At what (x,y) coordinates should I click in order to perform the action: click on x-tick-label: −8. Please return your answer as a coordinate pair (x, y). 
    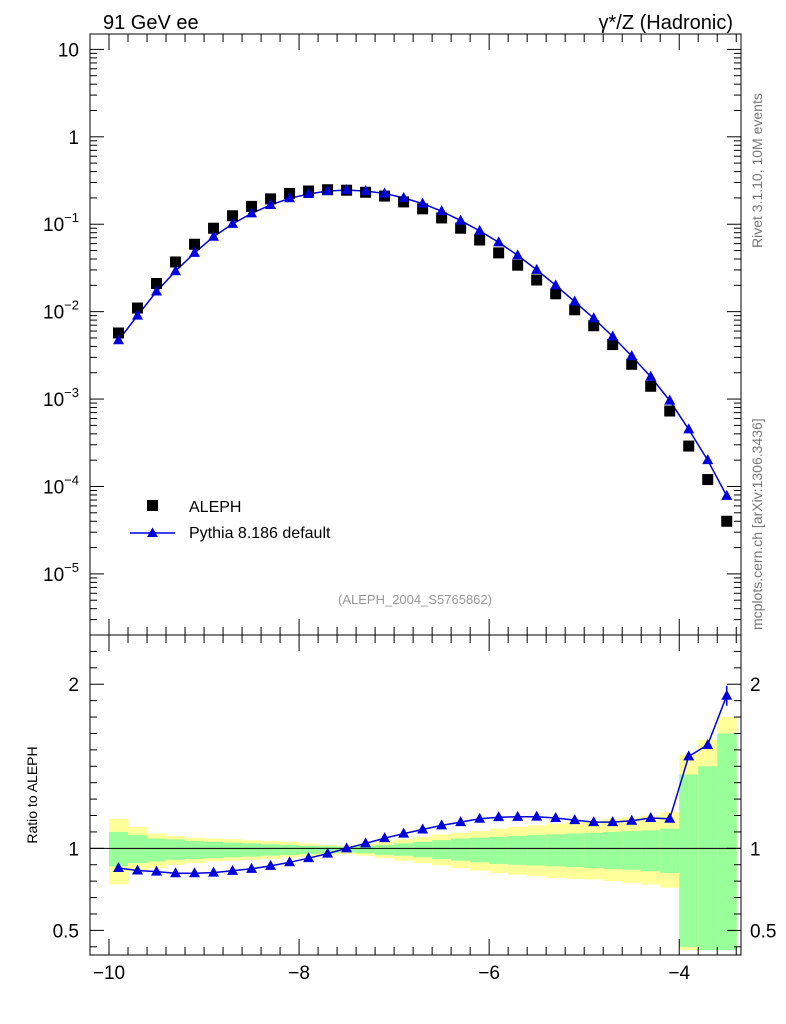
    Looking at the image, I should click on (299, 973).